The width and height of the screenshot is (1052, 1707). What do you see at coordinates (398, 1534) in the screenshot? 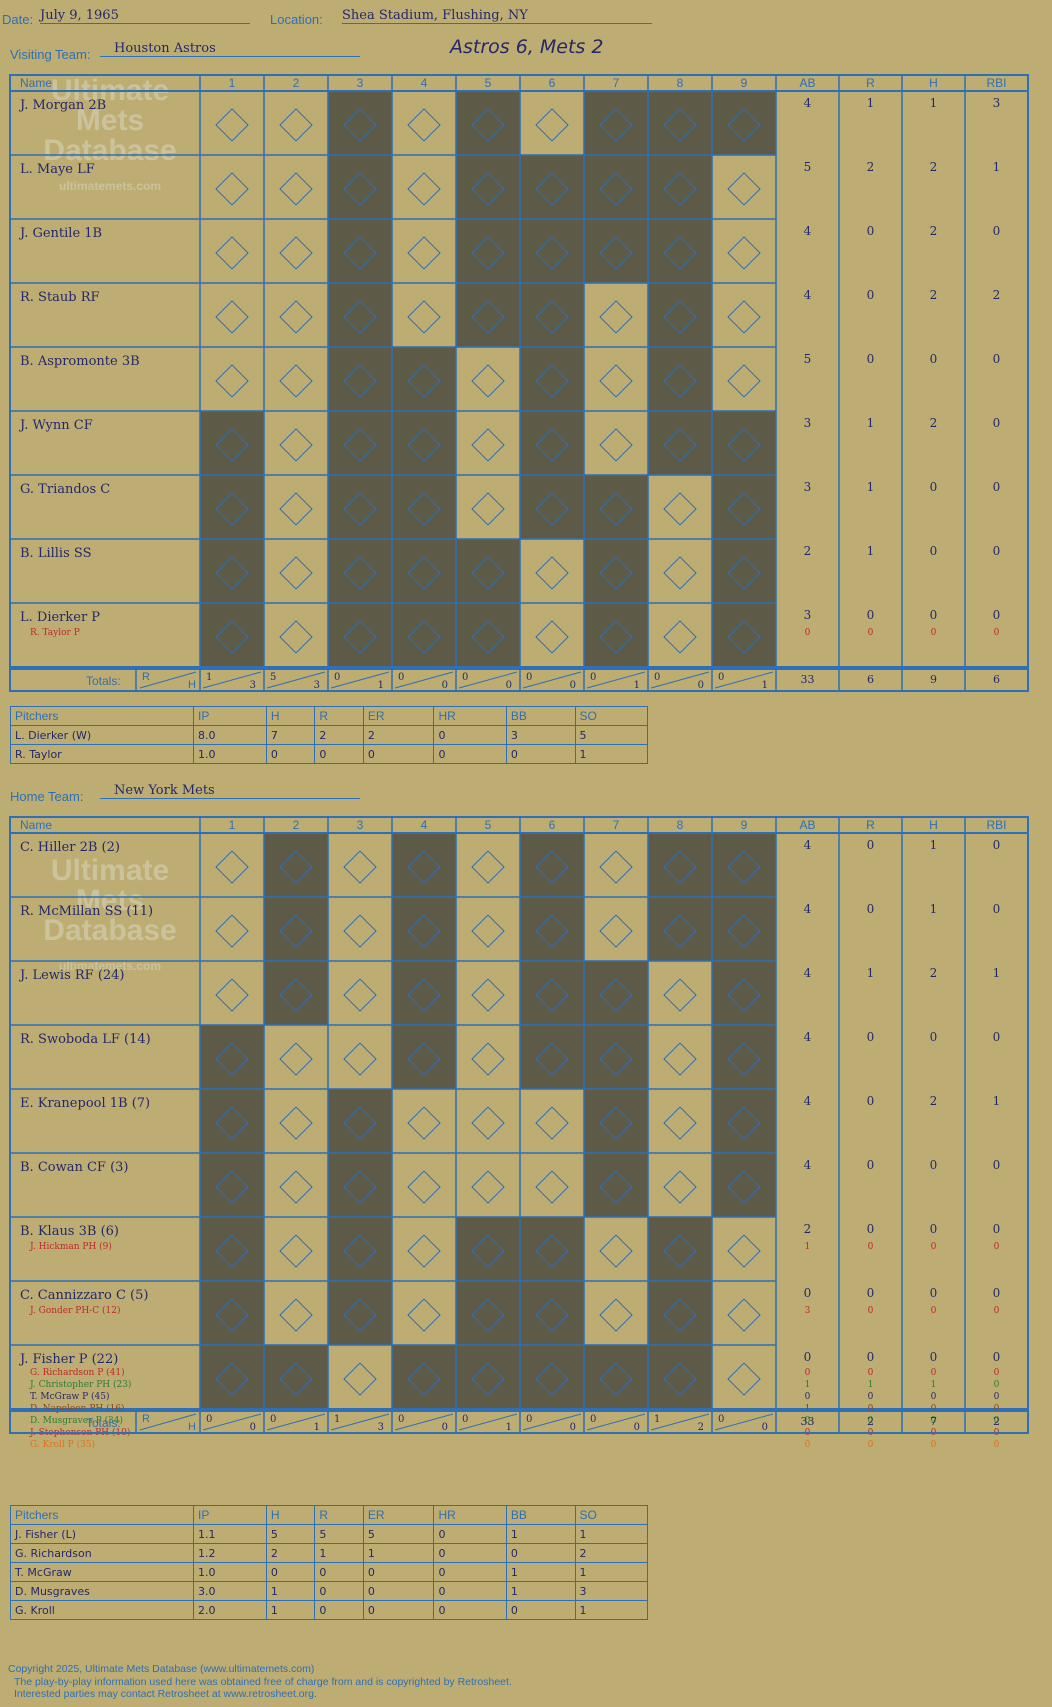
I see `pitcher-stat-cell: 5` at bounding box center [398, 1534].